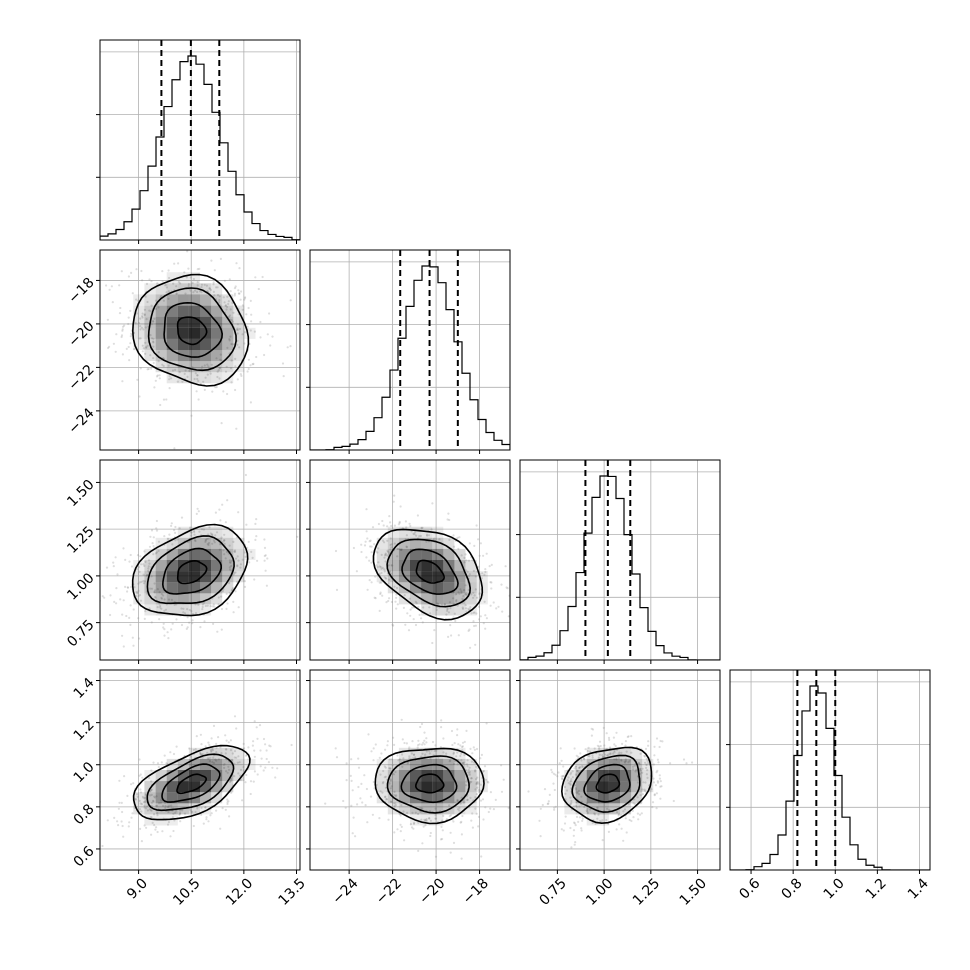  What do you see at coordinates (417, 789) in the screenshot?
I see `scatter-points` at bounding box center [417, 789].